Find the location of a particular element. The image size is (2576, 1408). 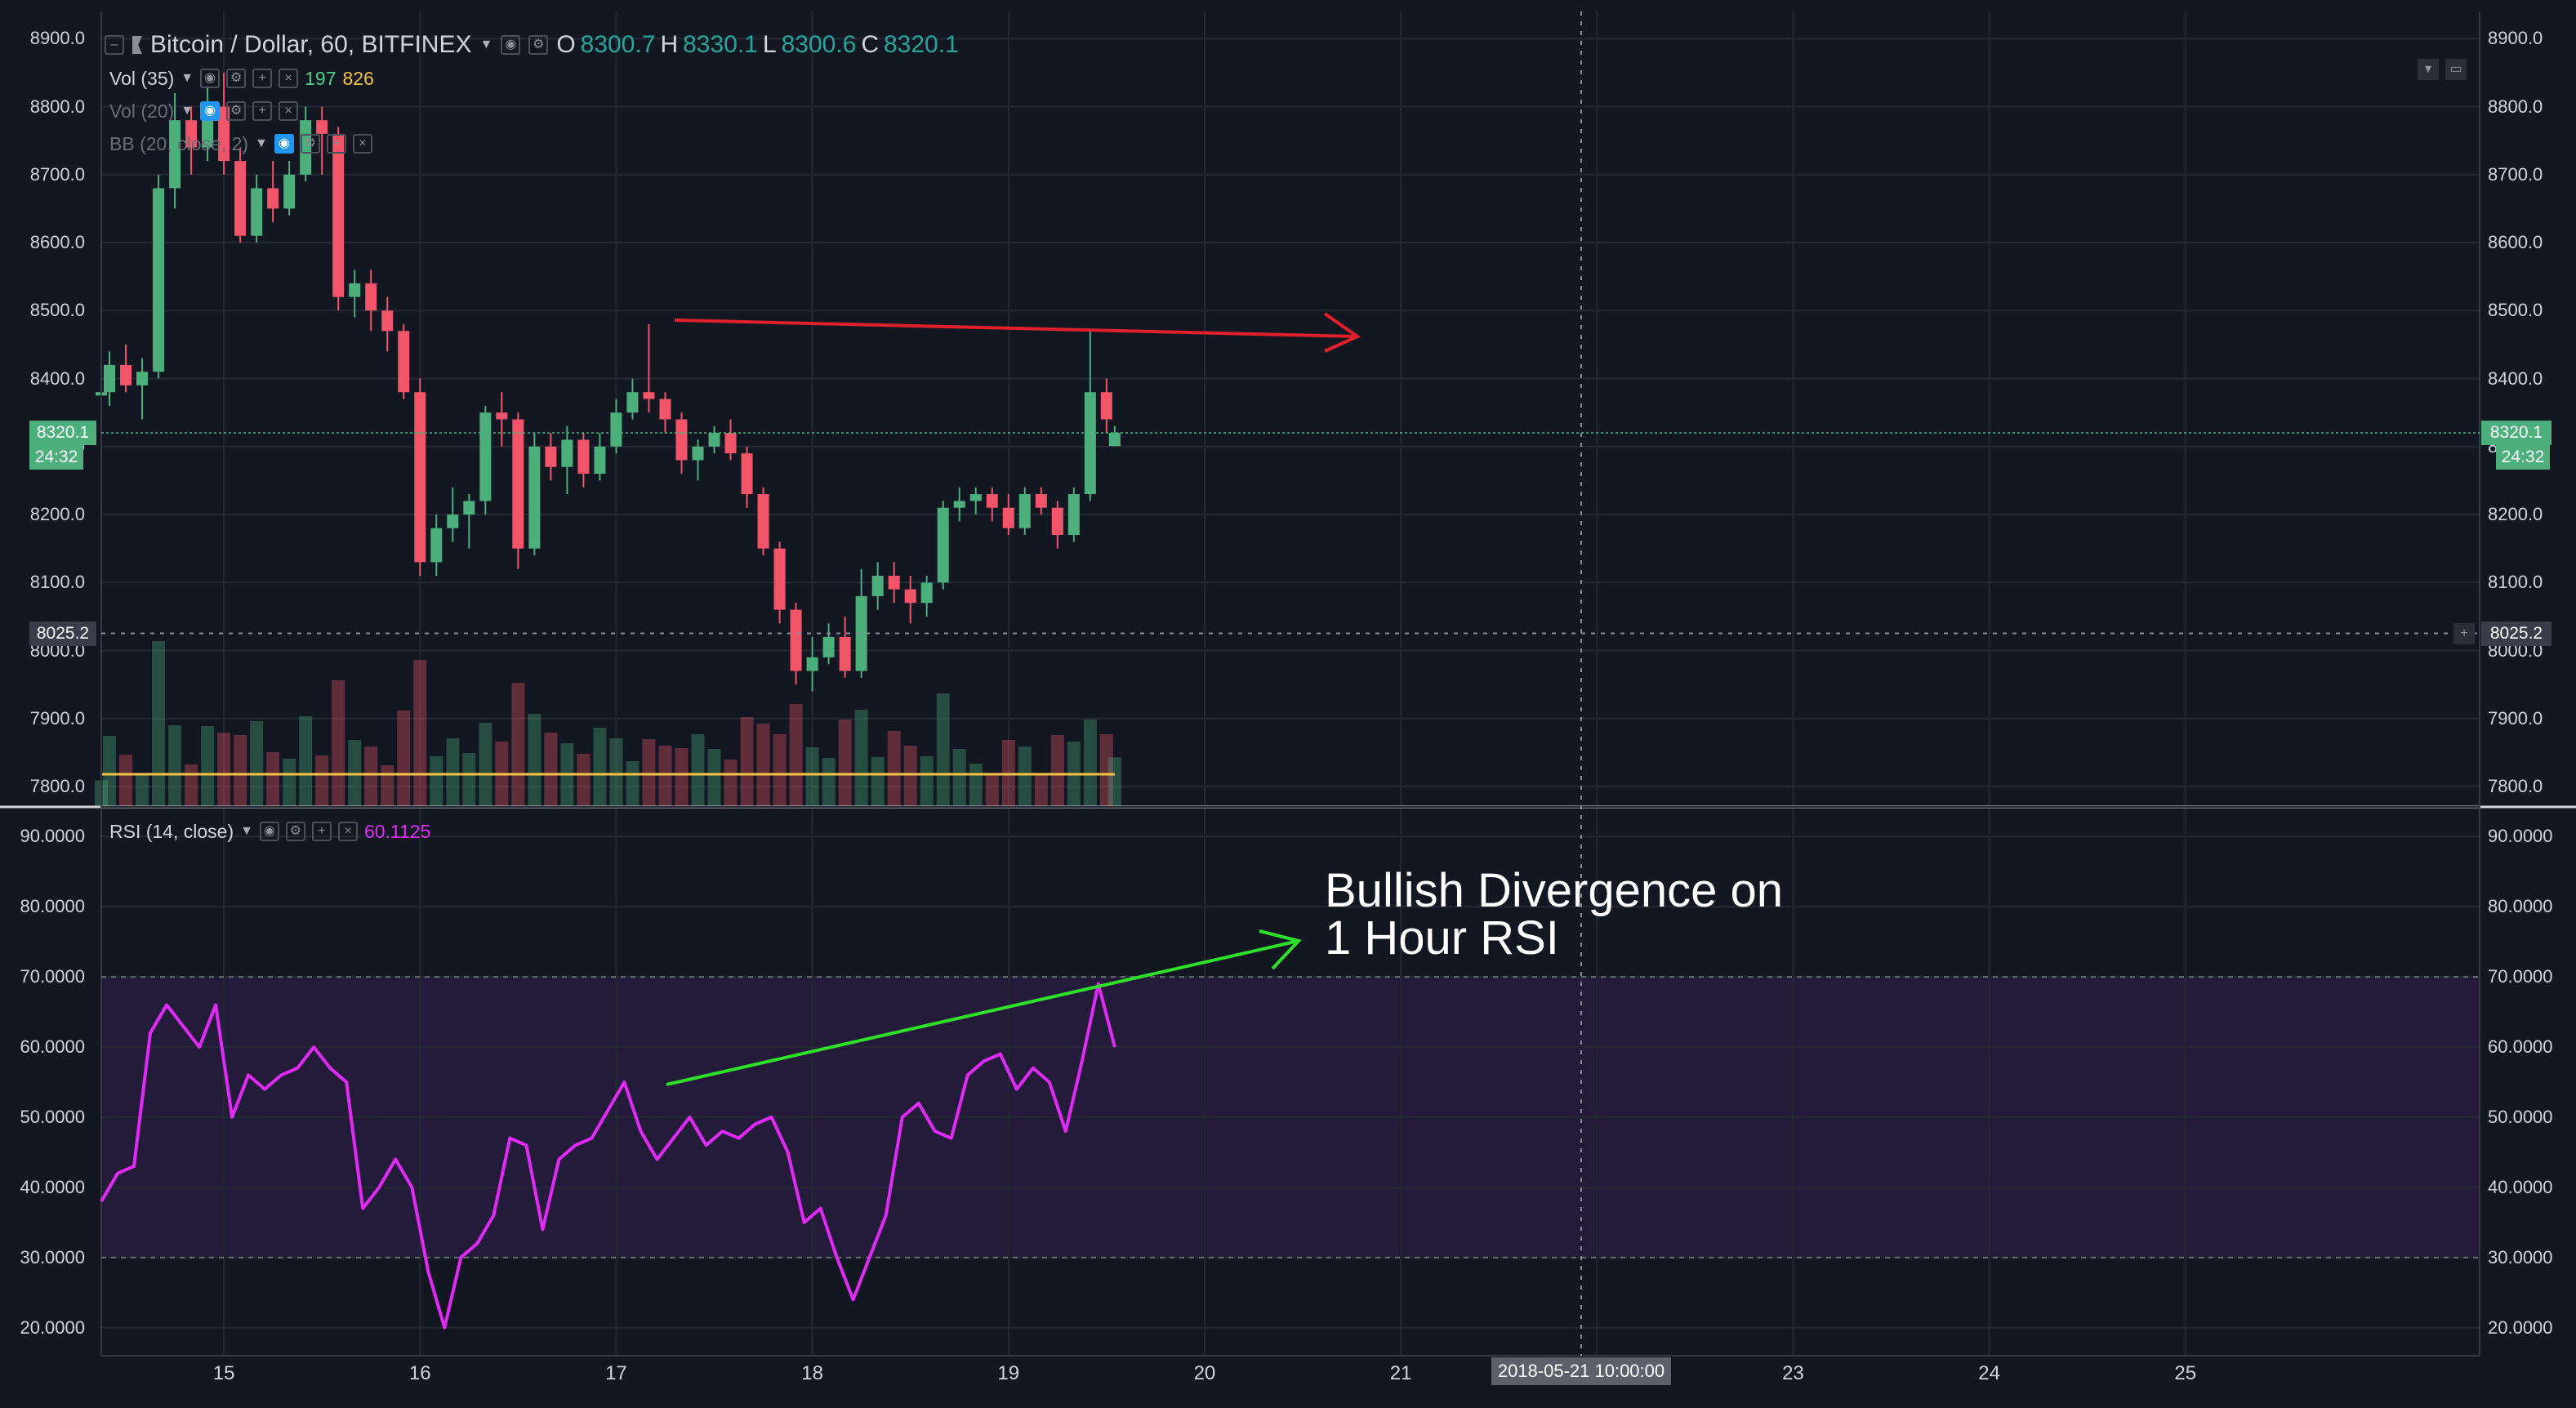

rsi-tick-label: 50.0000 is located at coordinates (2520, 1116).